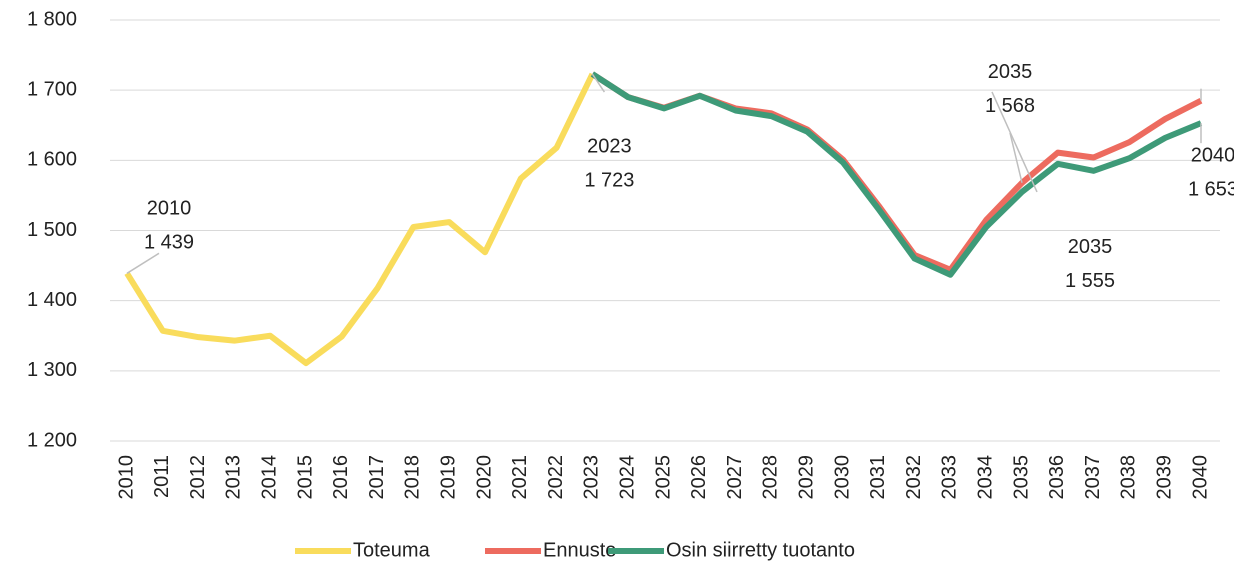  I want to click on x-tick-label: 2022, so click(556, 477).